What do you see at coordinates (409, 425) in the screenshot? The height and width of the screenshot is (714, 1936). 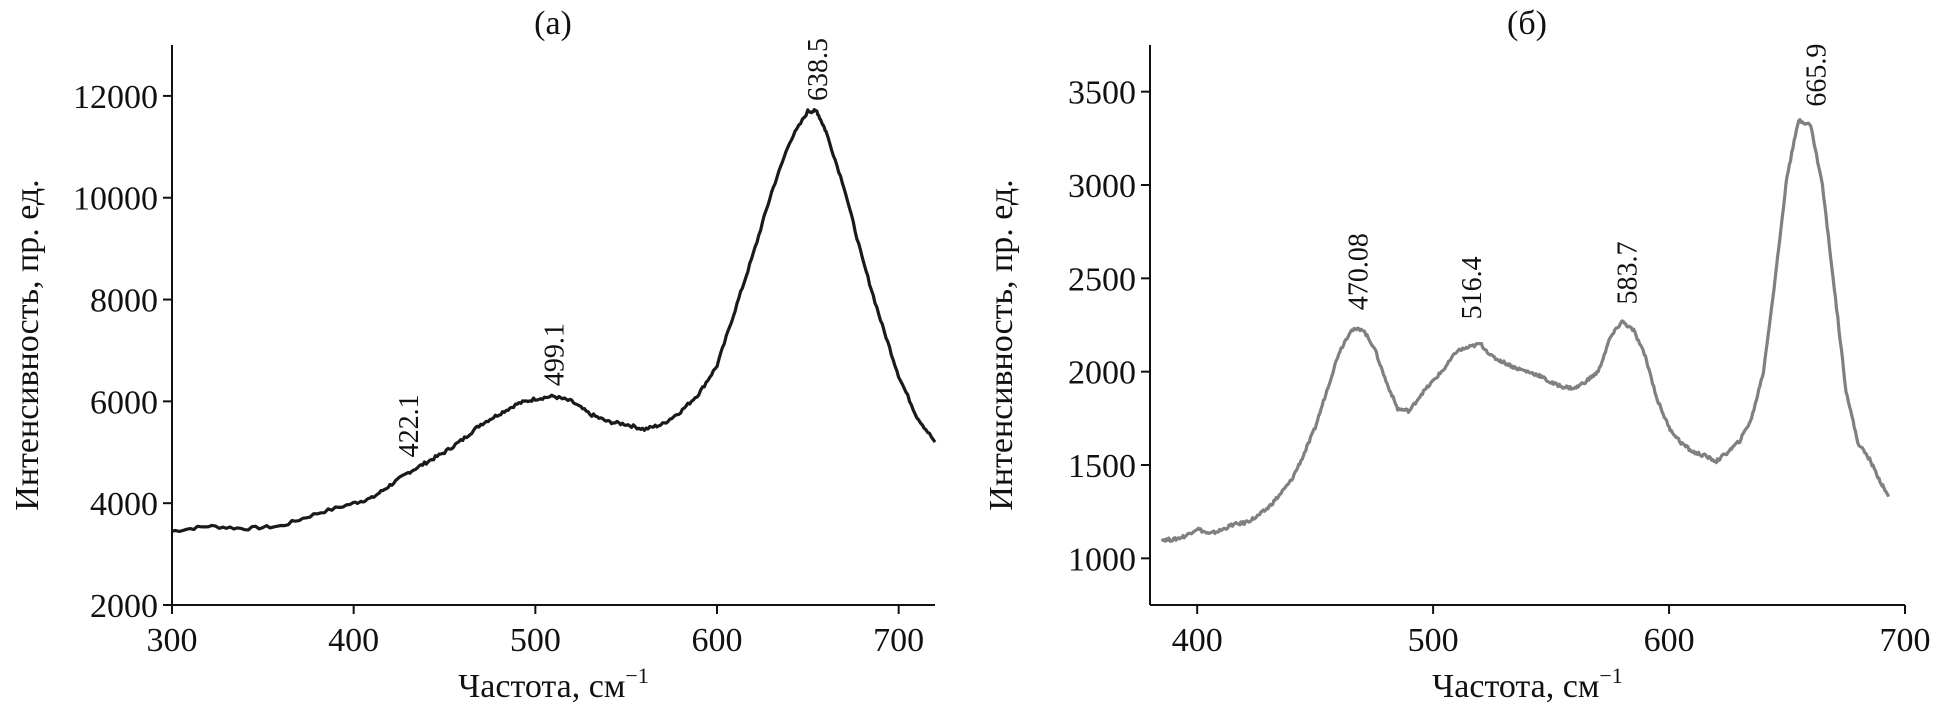 I see `panel-0-peak-label: 422.1` at bounding box center [409, 425].